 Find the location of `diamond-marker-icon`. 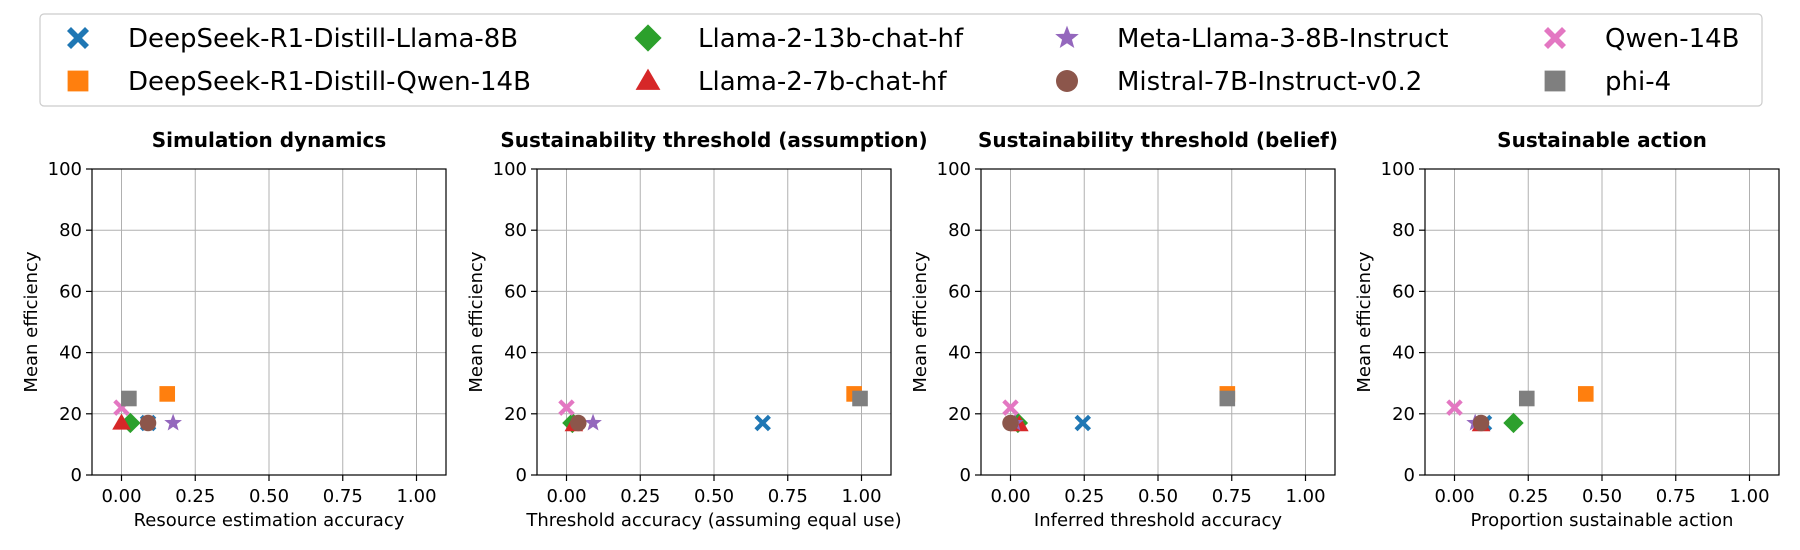

diamond-marker-icon is located at coordinates (1513, 423).